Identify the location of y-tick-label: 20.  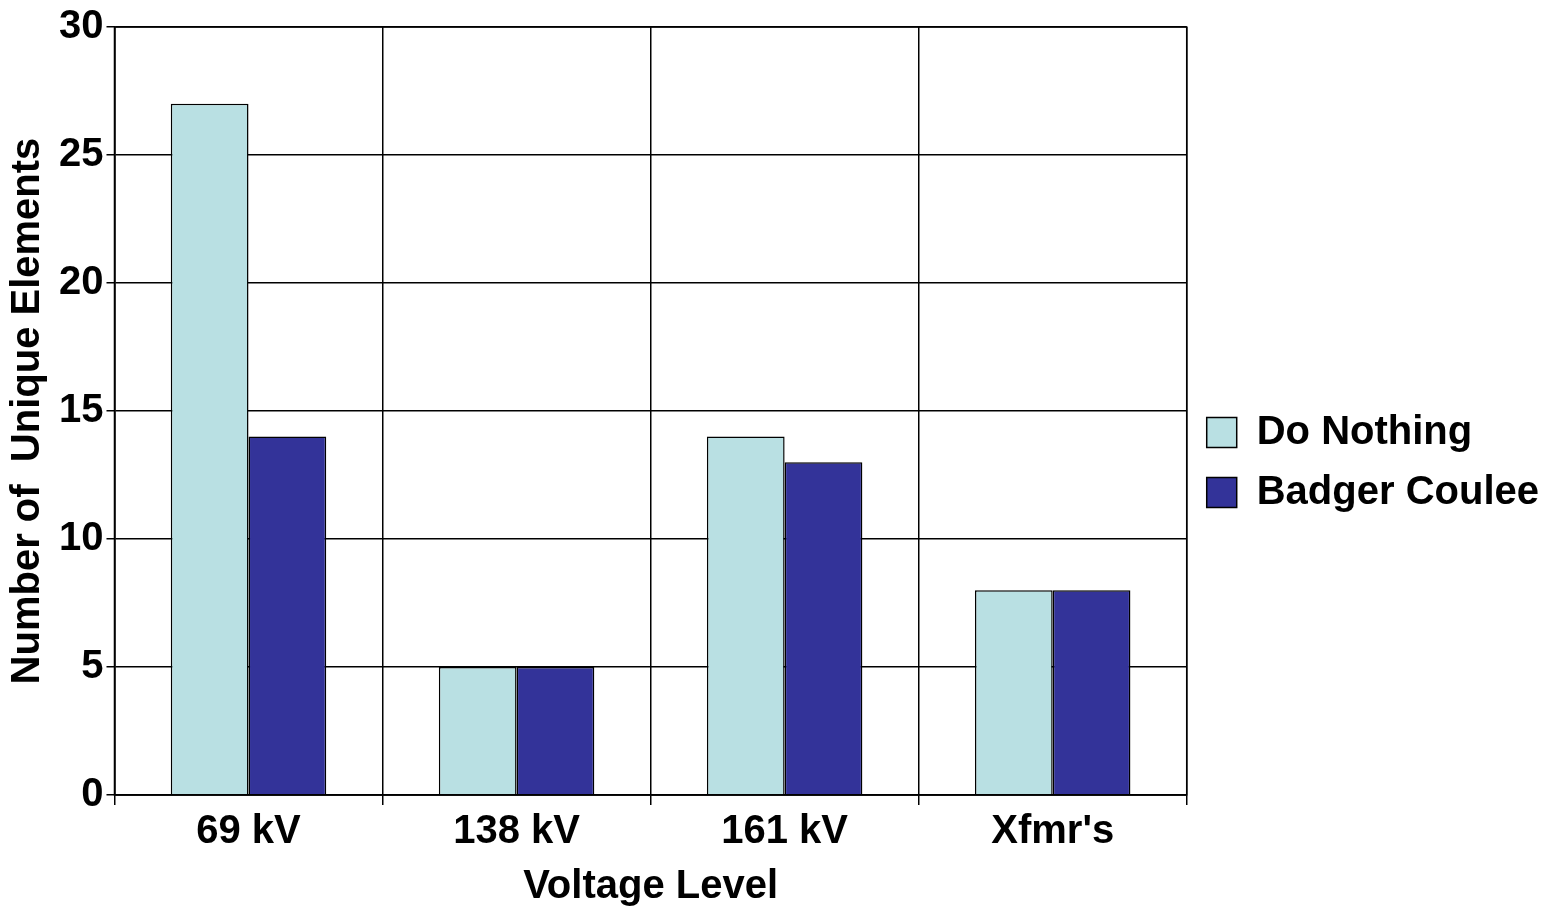
(81, 280).